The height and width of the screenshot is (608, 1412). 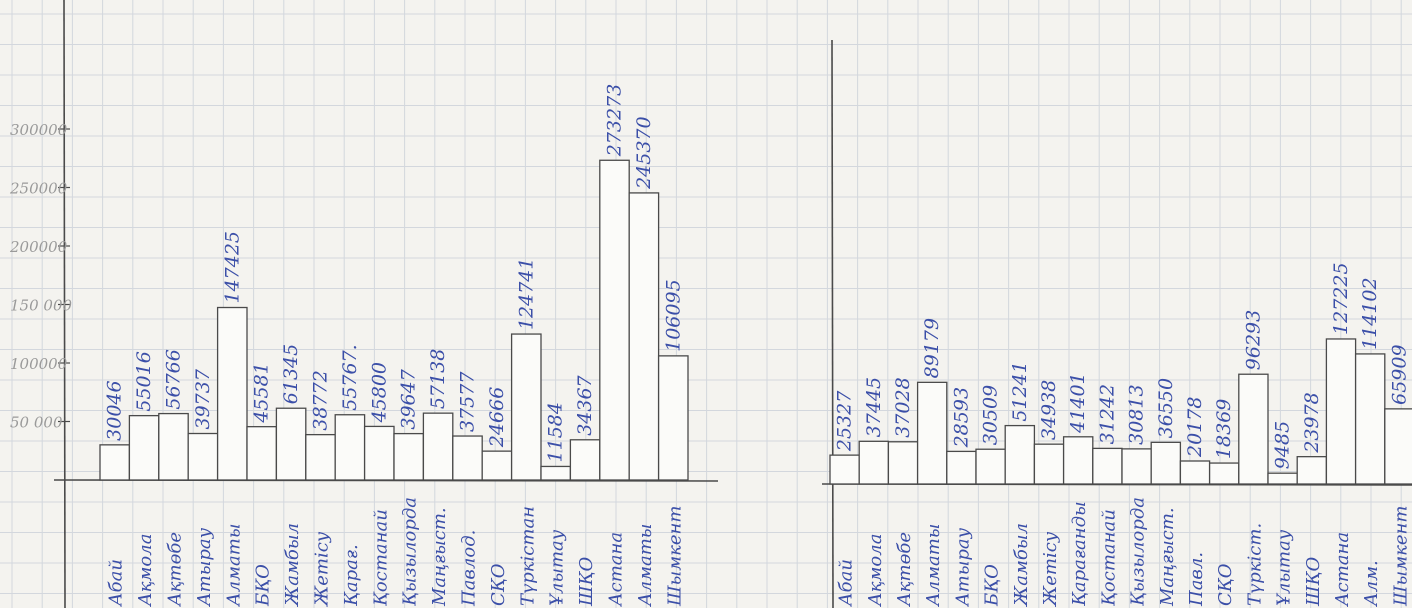 What do you see at coordinates (497, 417) in the screenshot?
I see `bar-value-label: 24666` at bounding box center [497, 417].